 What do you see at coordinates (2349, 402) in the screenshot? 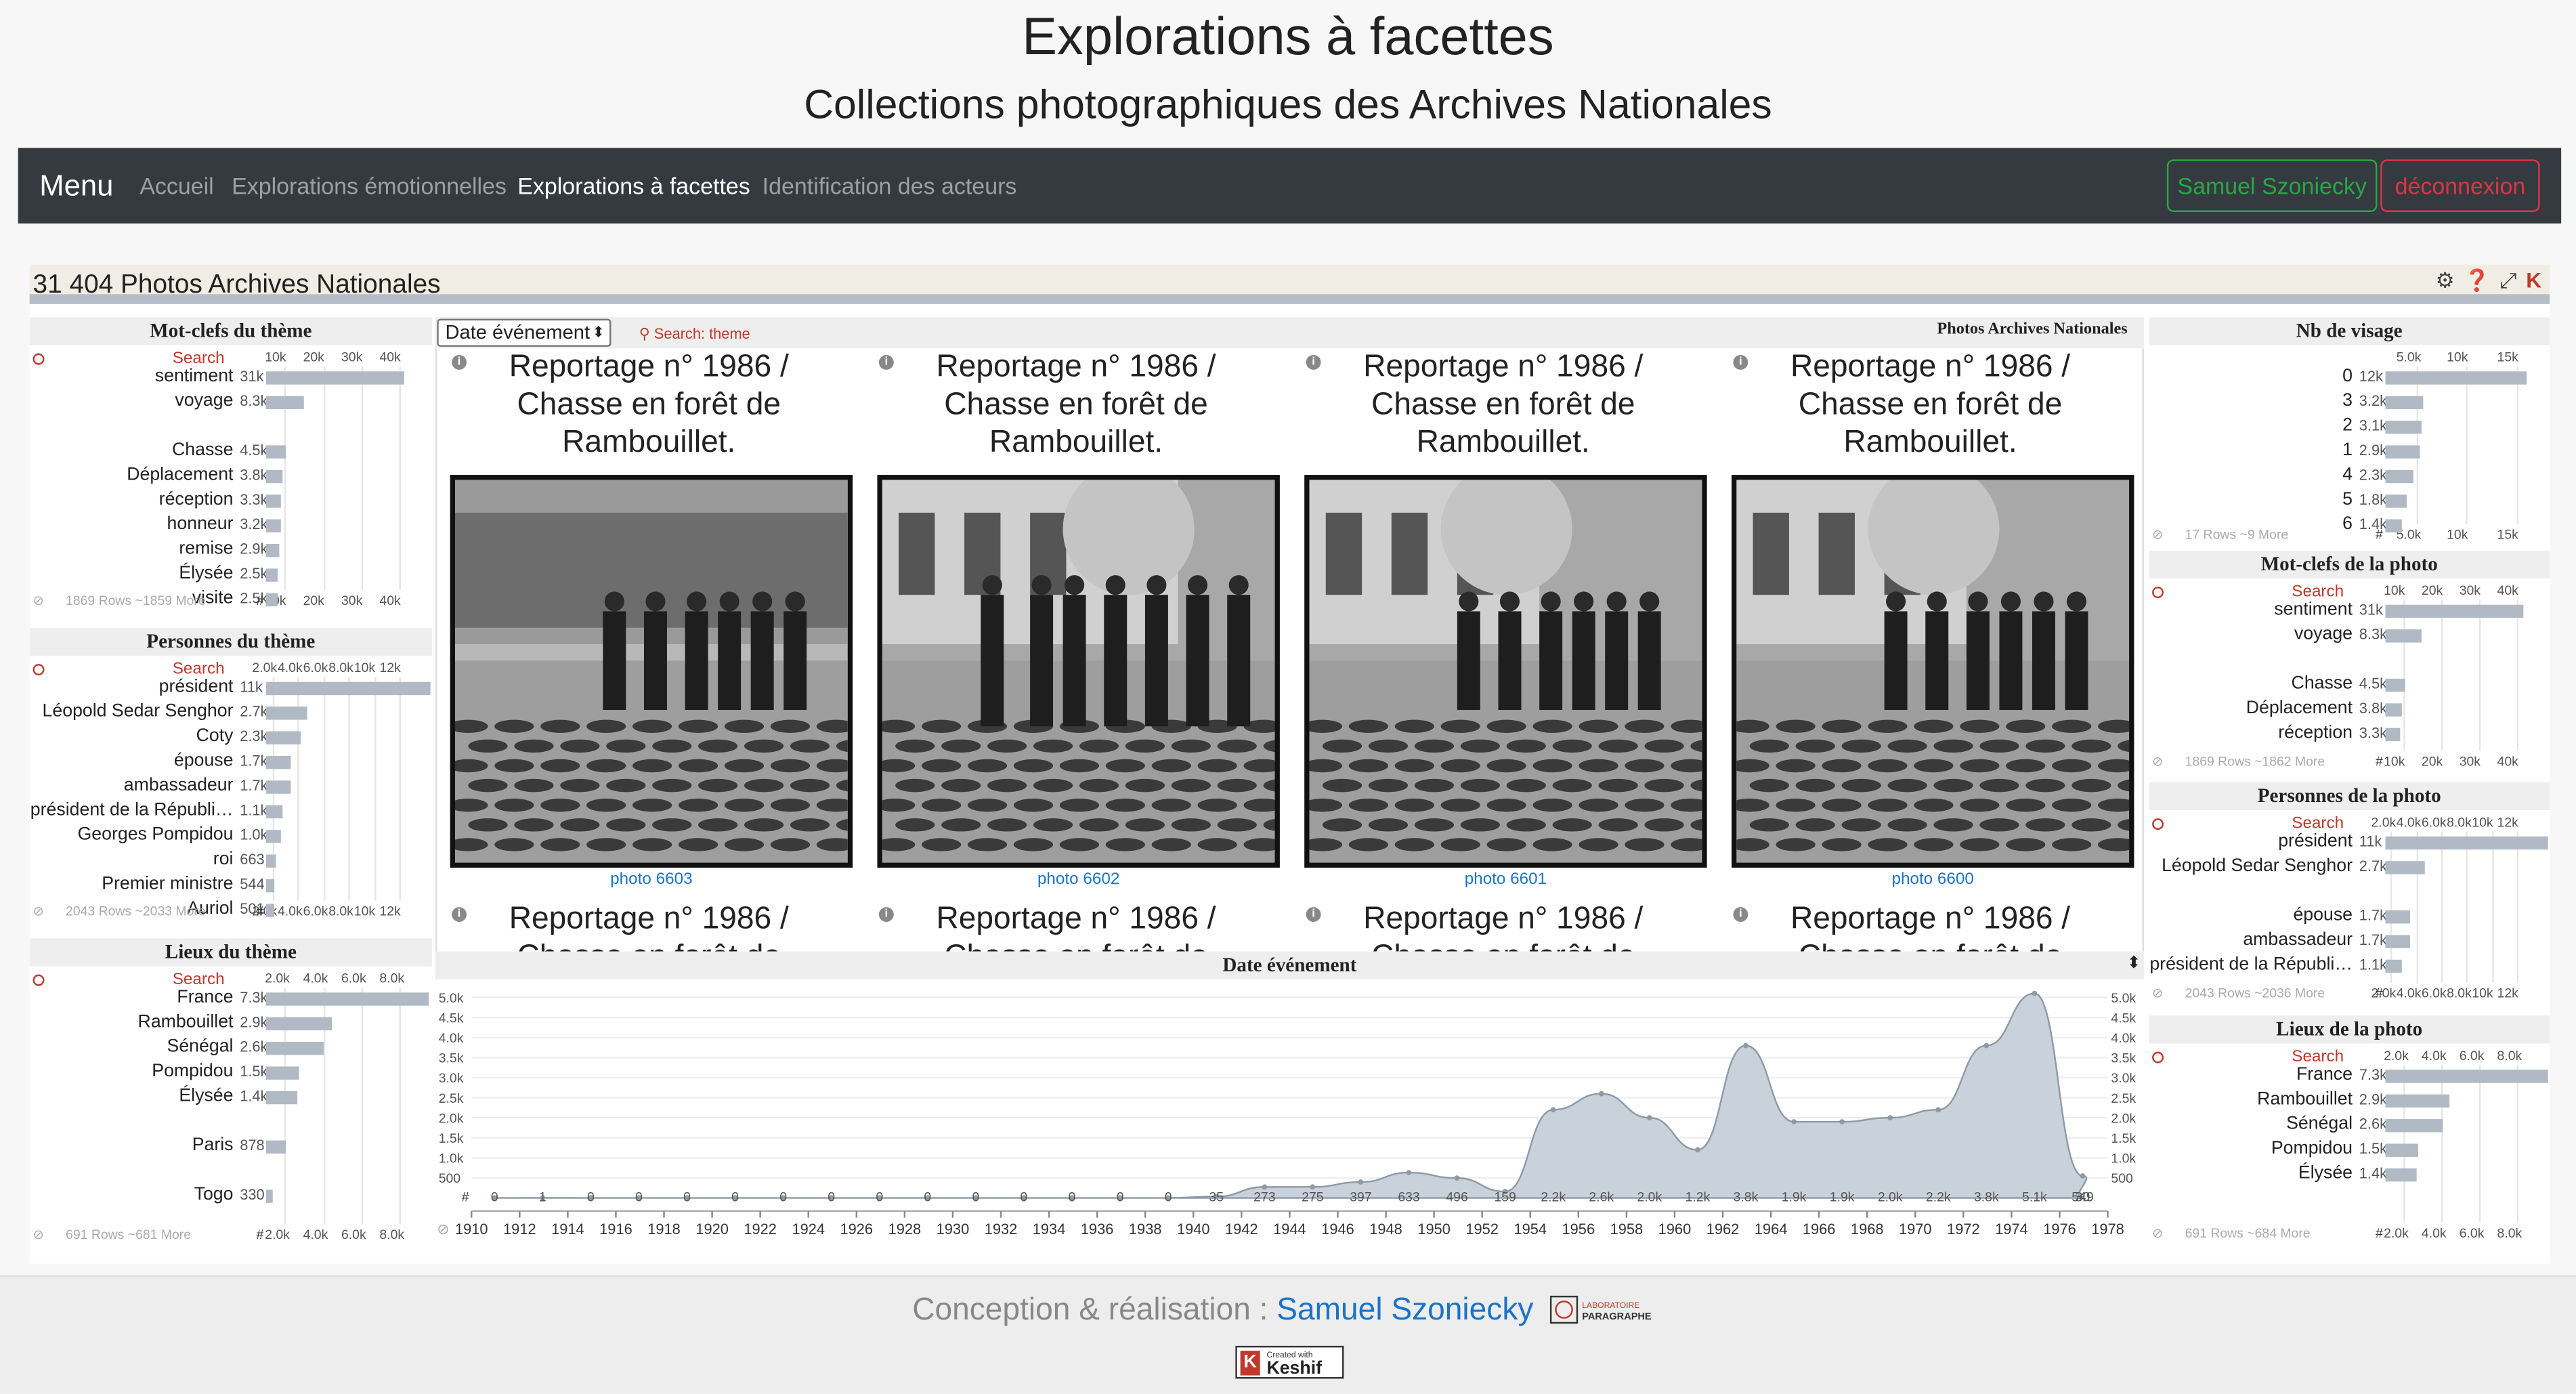
I see `facet-row: 3 3.2k` at bounding box center [2349, 402].